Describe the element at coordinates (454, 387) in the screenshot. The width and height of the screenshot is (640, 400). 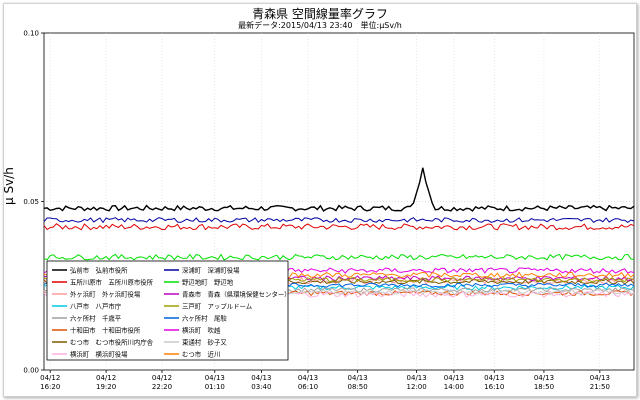
I see `x-tick-time: 14:00` at that location.